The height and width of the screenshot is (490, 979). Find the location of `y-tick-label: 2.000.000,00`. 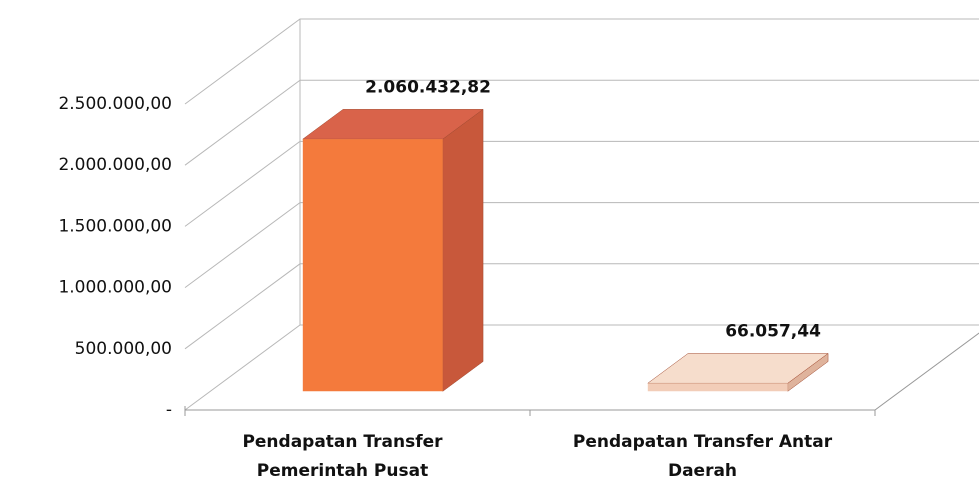

y-tick-label: 2.000.000,00 is located at coordinates (115, 165).